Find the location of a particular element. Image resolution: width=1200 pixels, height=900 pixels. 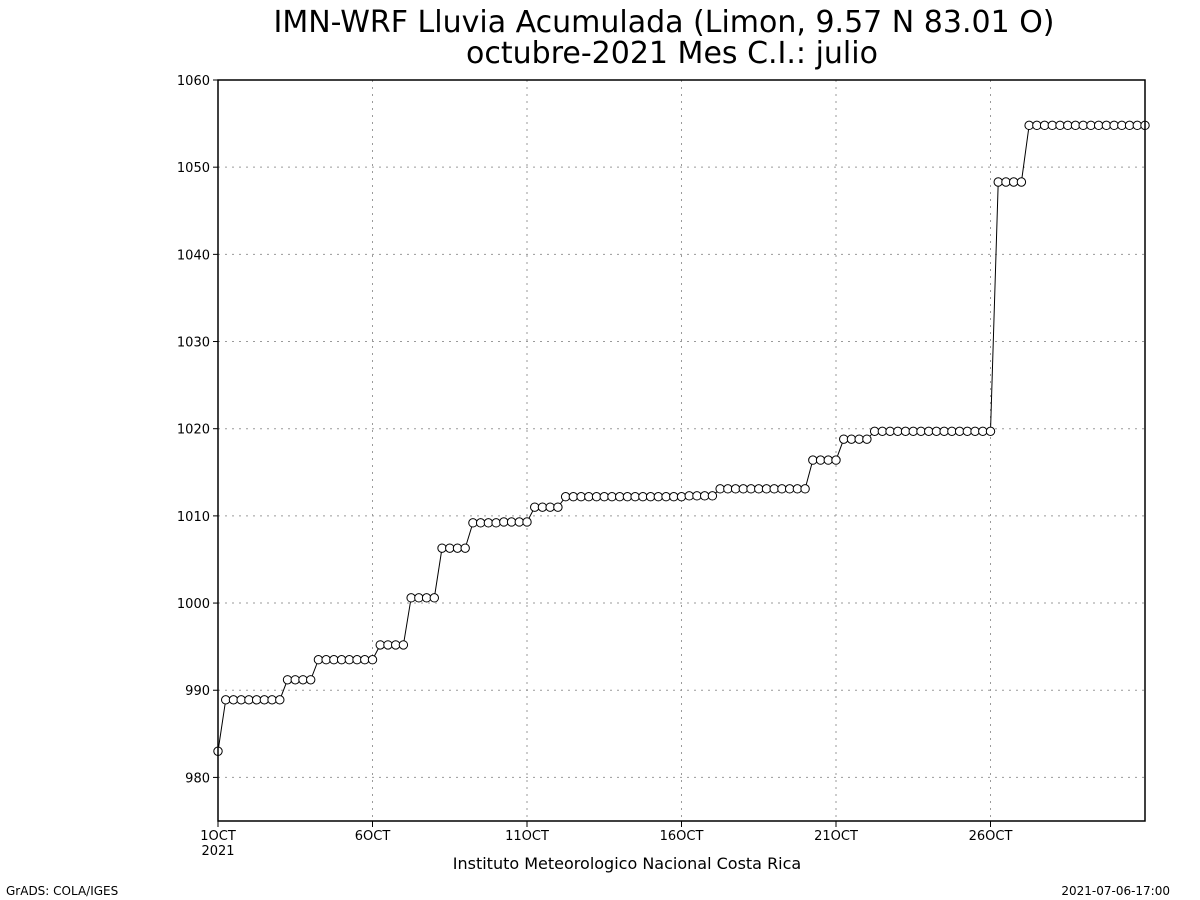

y-tick-label: 1060 is located at coordinates (193, 81).